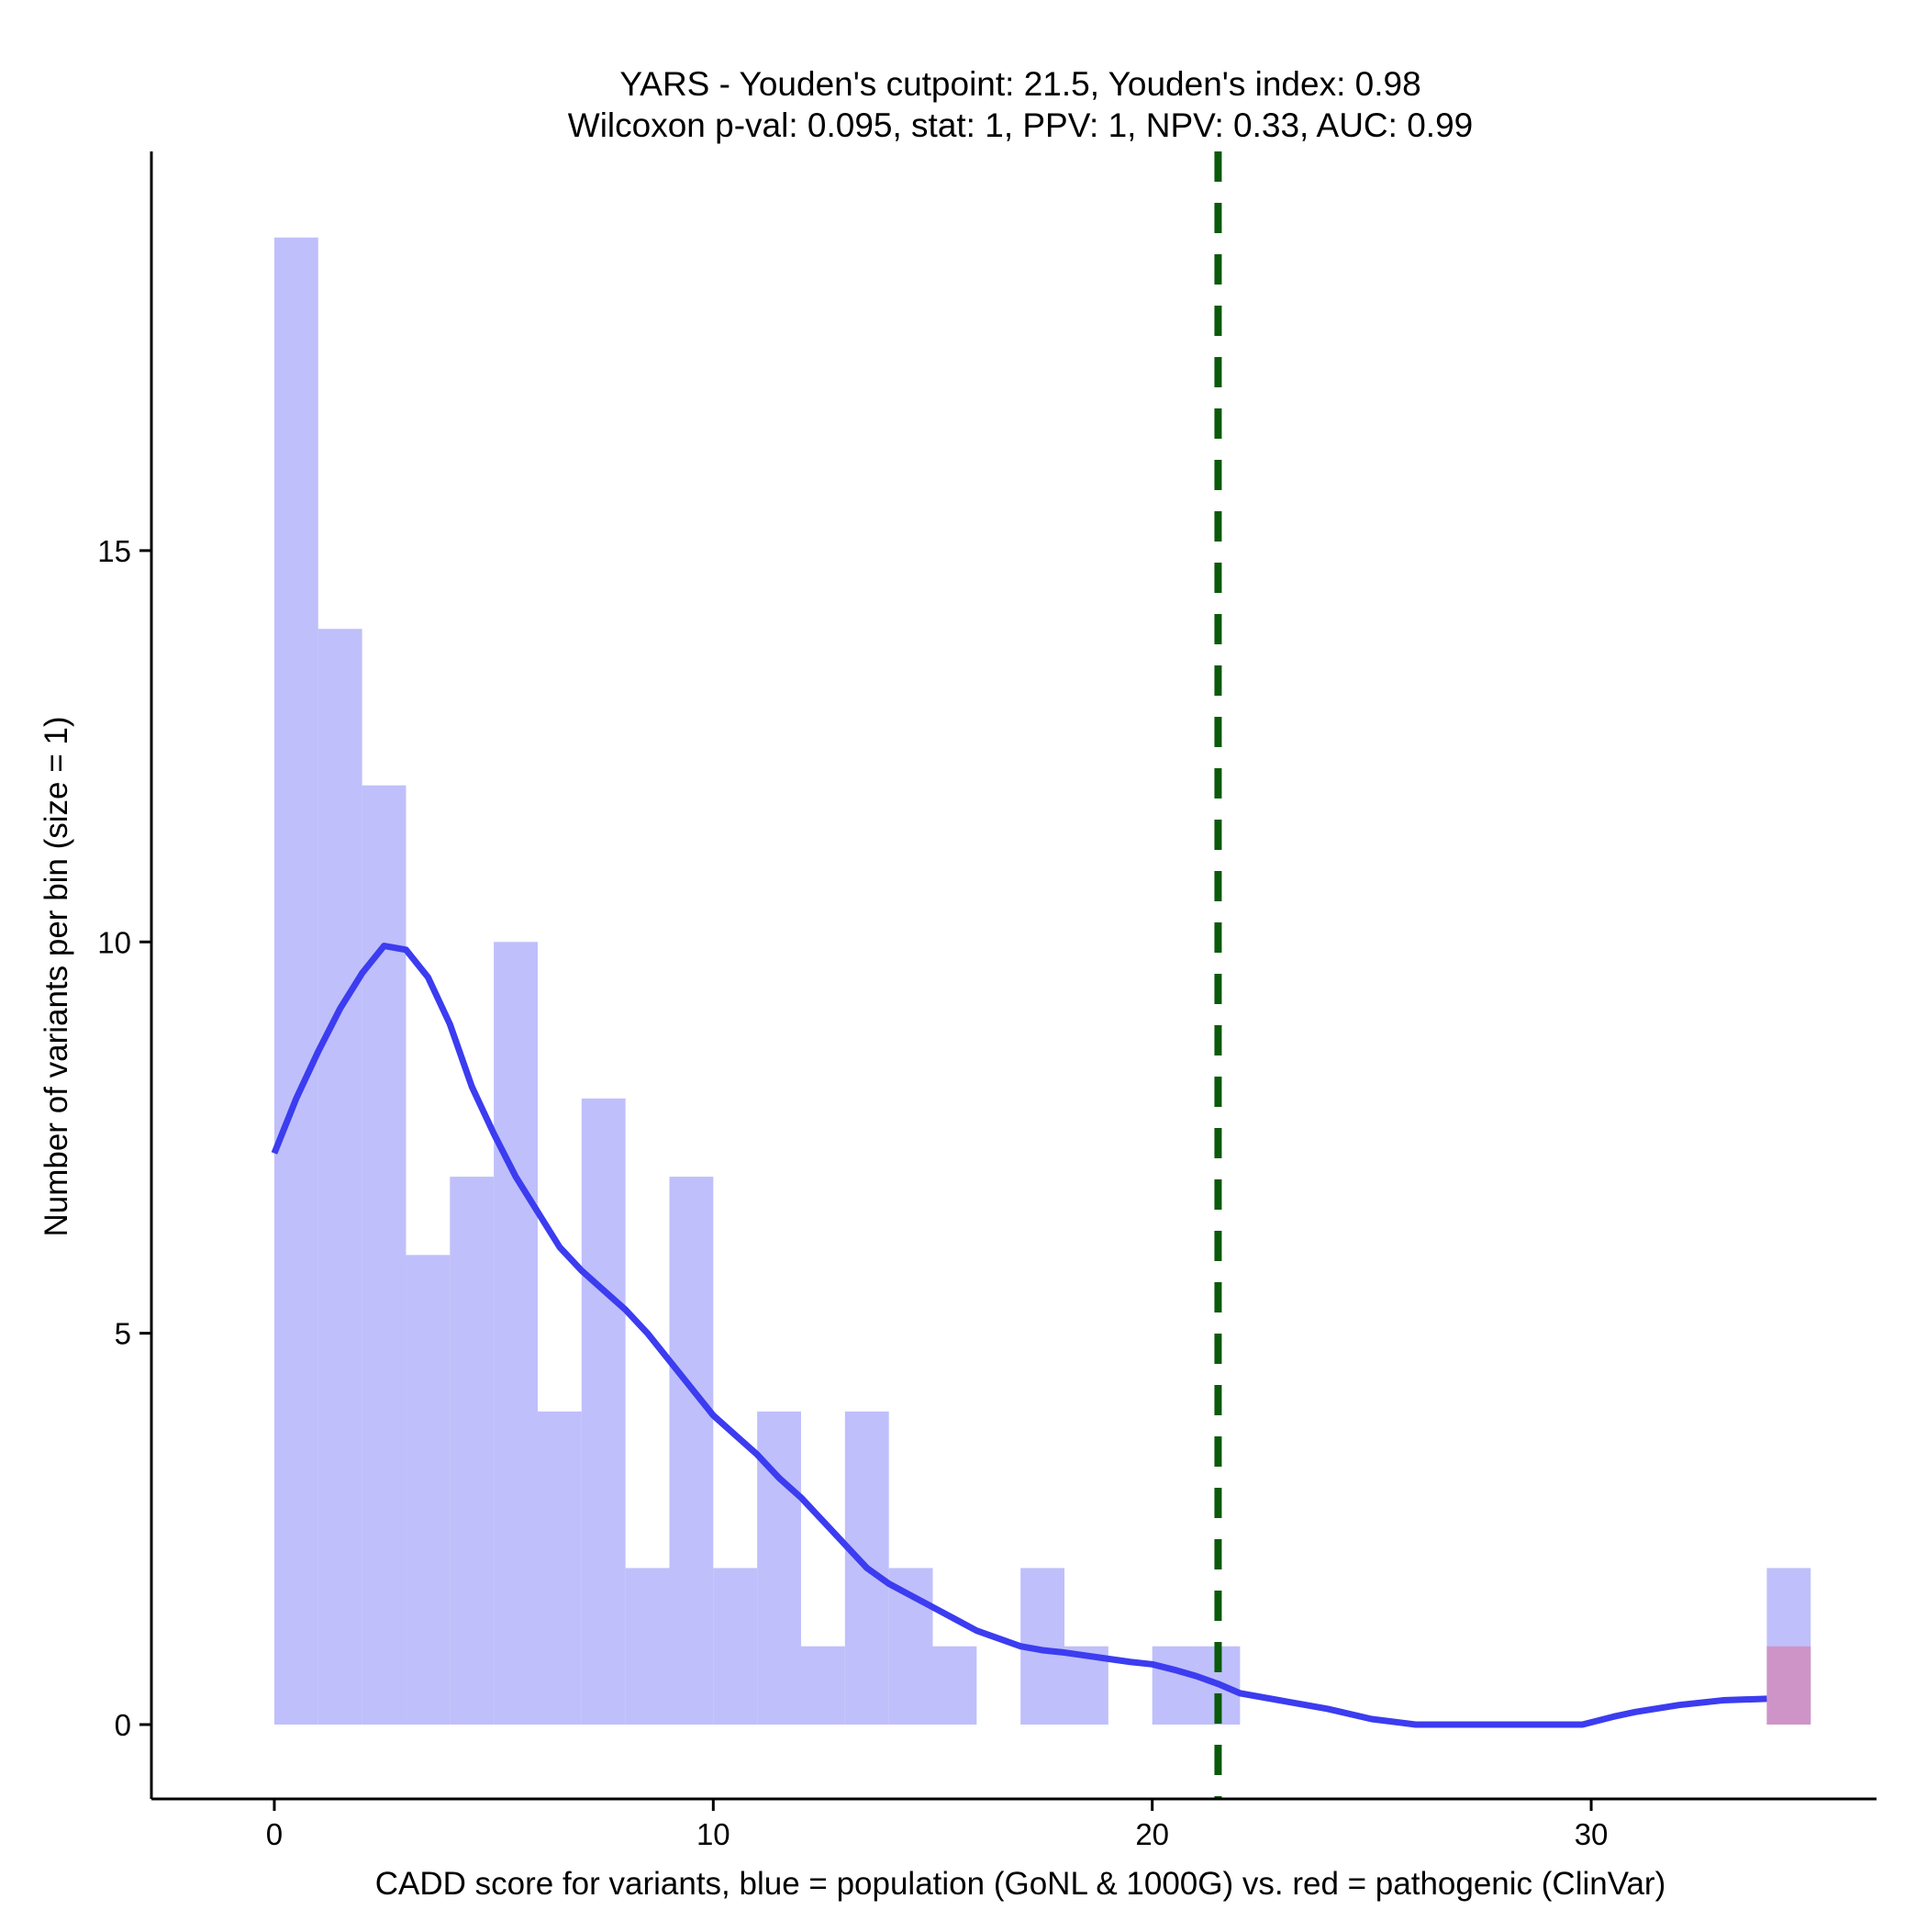 Image resolution: width=1927 pixels, height=1932 pixels. I want to click on y-tick-label: 0, so click(123, 1725).